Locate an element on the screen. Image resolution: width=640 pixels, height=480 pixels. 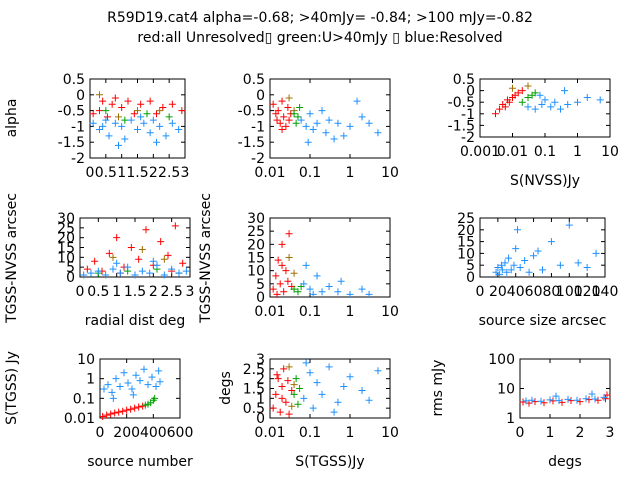
y-tick-label: -2 is located at coordinates (258, 159).